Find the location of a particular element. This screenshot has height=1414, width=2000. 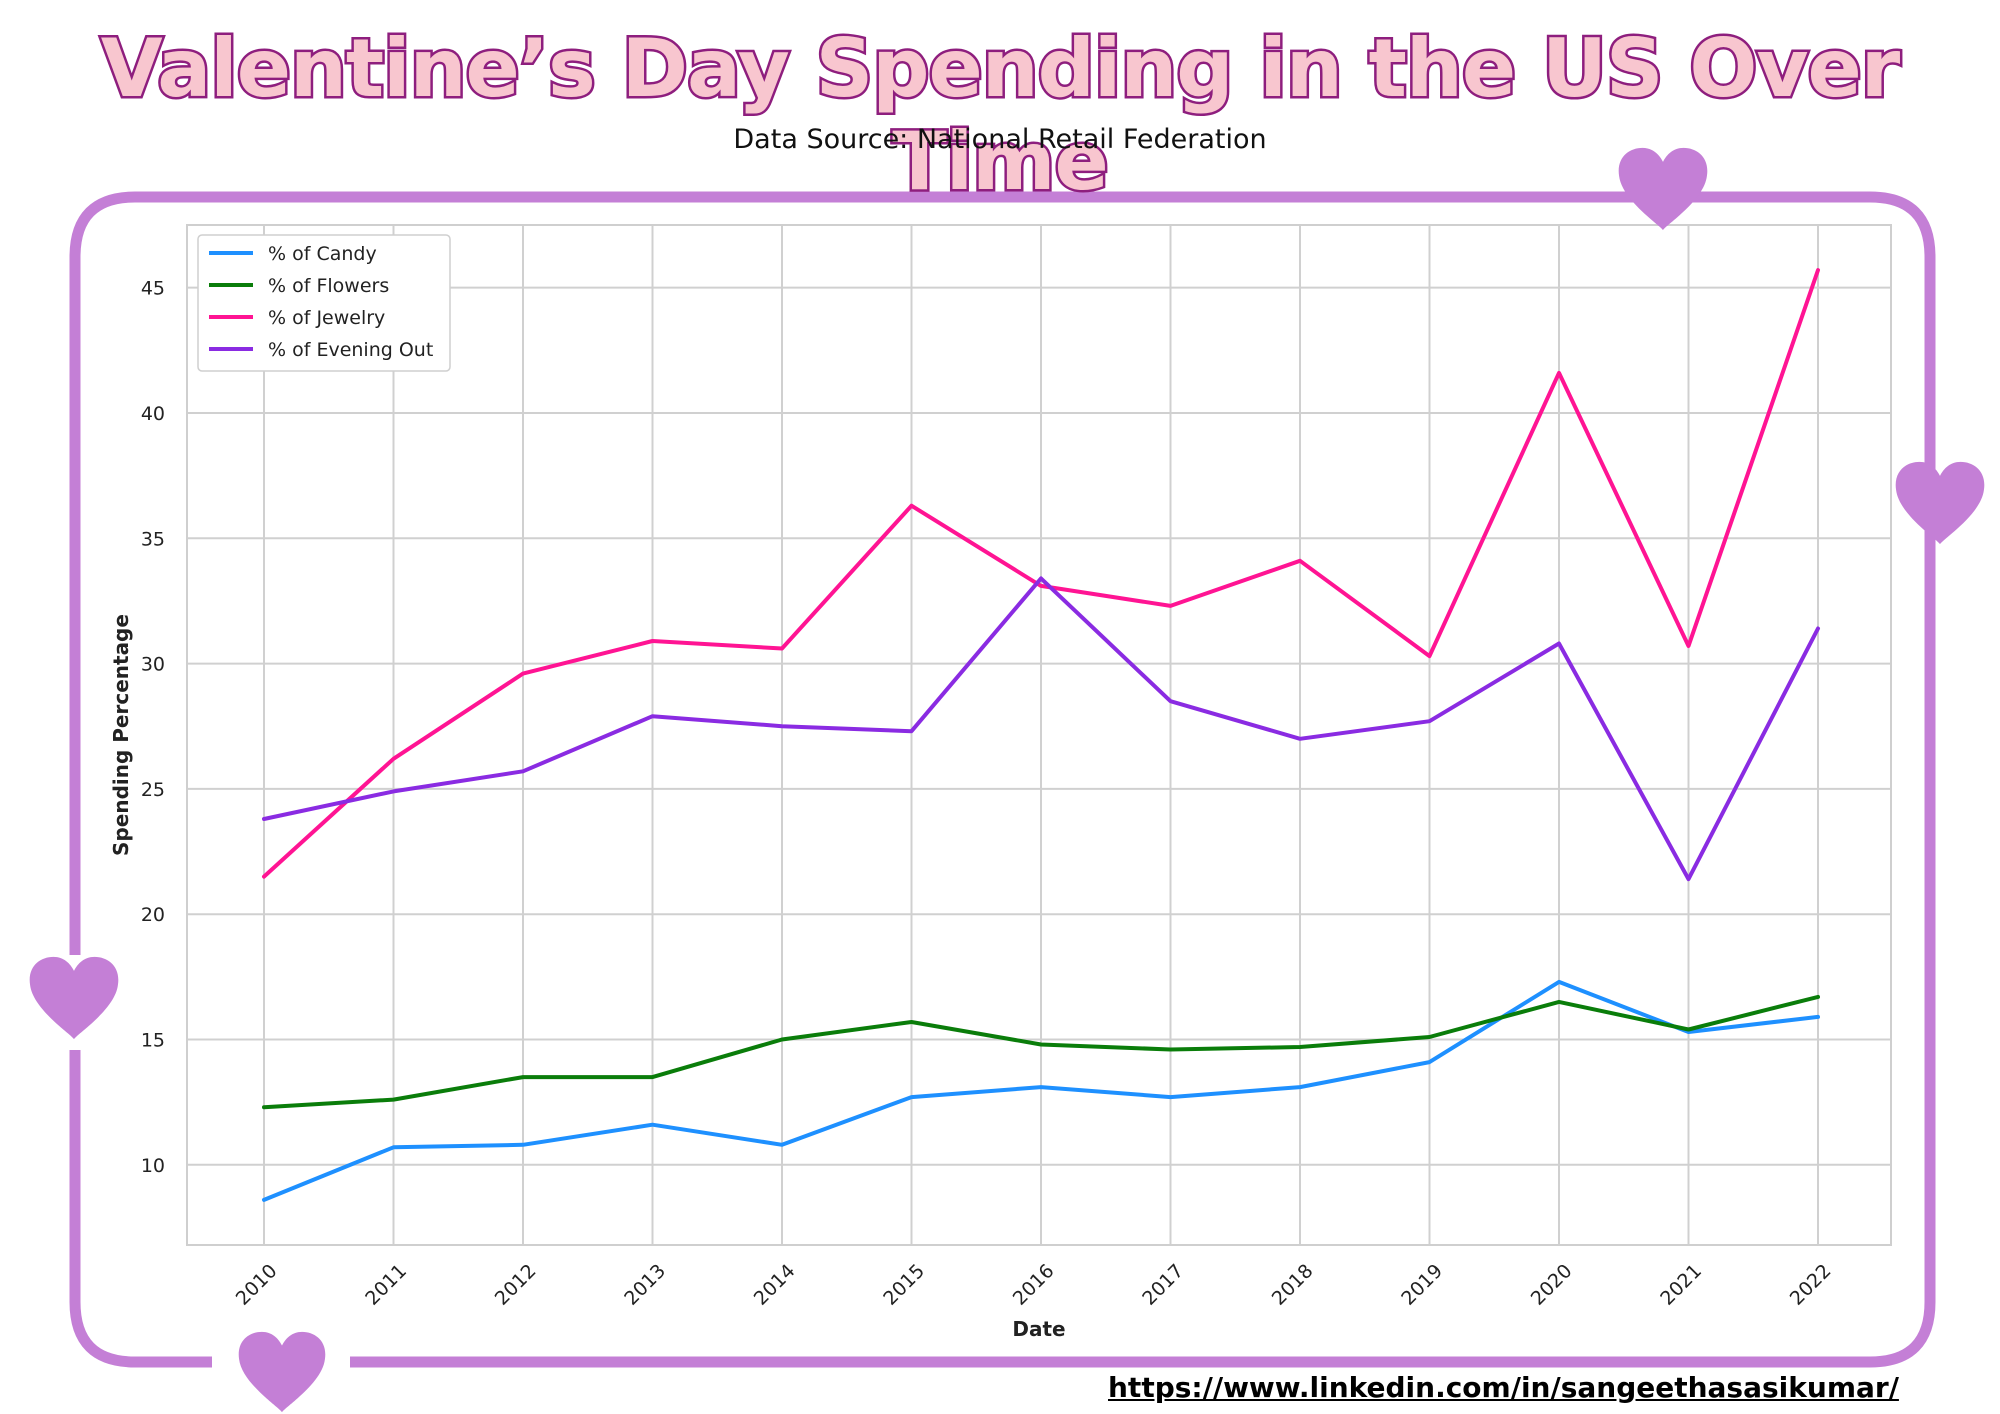

x-tick-label: 2021 is located at coordinates (1681, 1285).